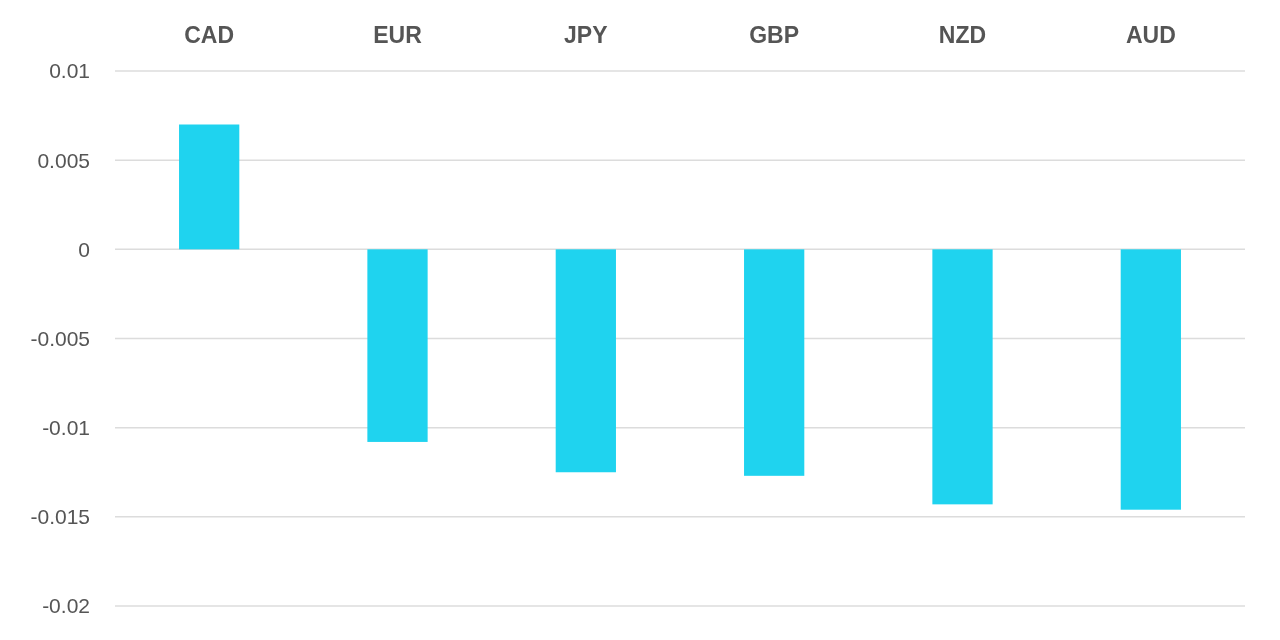 This screenshot has height=640, width=1280. Describe the element at coordinates (66, 606) in the screenshot. I see `y-tick-label: -0.02` at that location.